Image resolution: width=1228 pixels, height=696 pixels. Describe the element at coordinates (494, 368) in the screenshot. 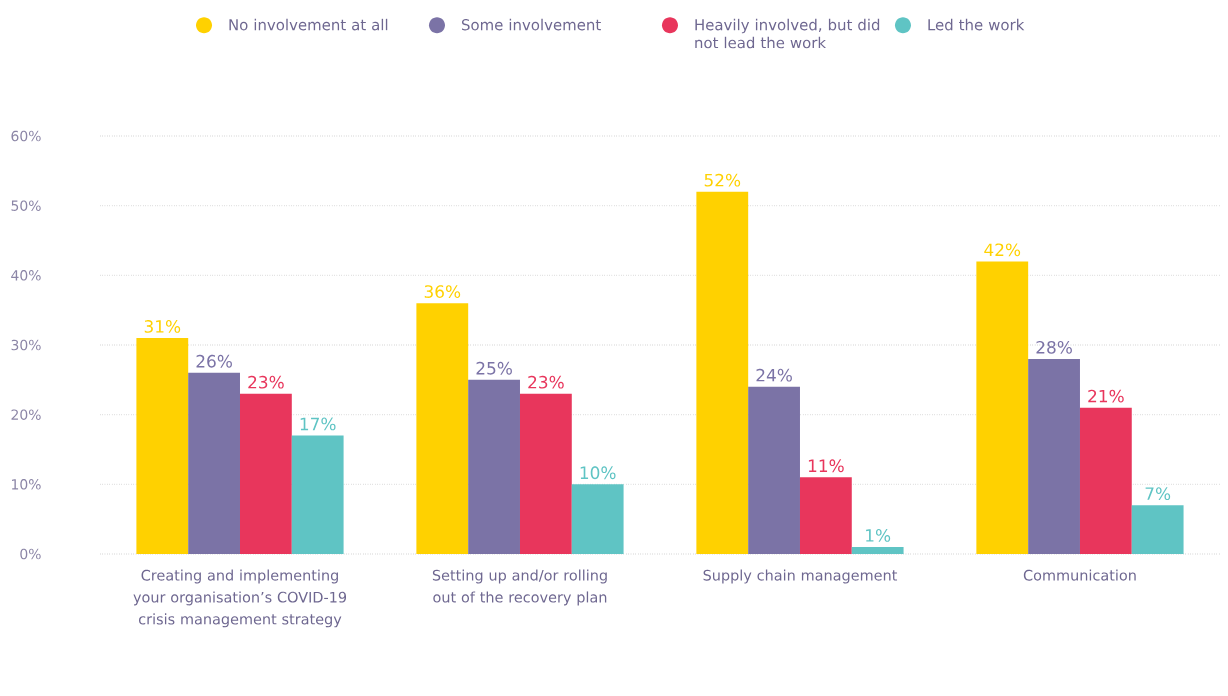

I see `data-label: 25%` at that location.